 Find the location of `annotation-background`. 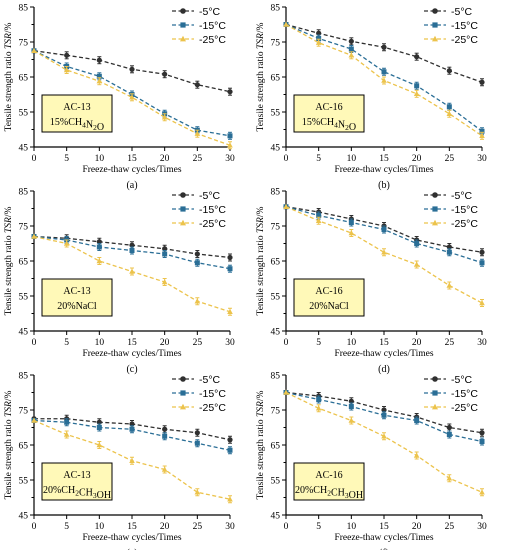

annotation-background is located at coordinates (77, 297).